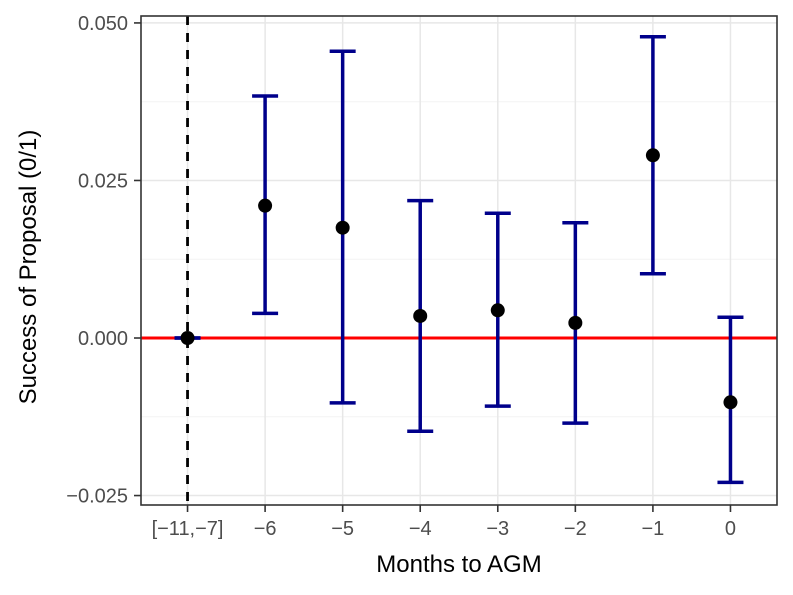  Describe the element at coordinates (97, 497) in the screenshot. I see `y-tick-label: −0.025` at that location.